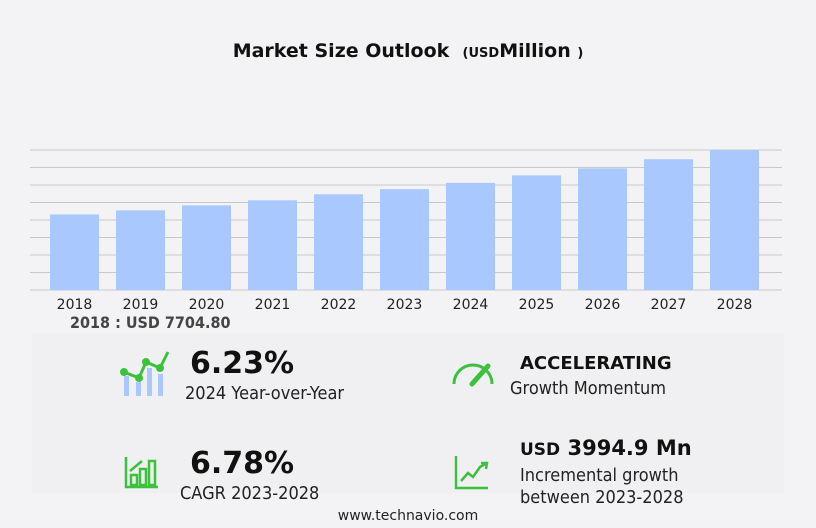 The height and width of the screenshot is (528, 816). I want to click on x-tick-label: 2025, so click(537, 305).